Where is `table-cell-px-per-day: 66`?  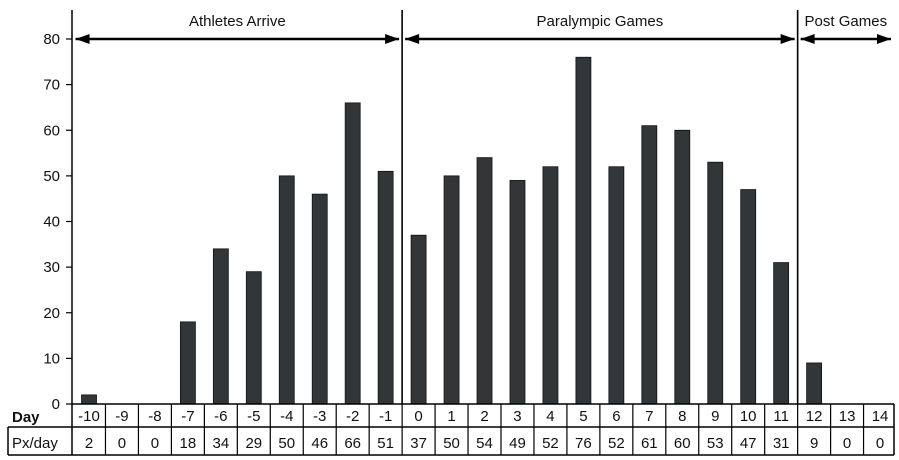
table-cell-px-per-day: 66 is located at coordinates (352, 443).